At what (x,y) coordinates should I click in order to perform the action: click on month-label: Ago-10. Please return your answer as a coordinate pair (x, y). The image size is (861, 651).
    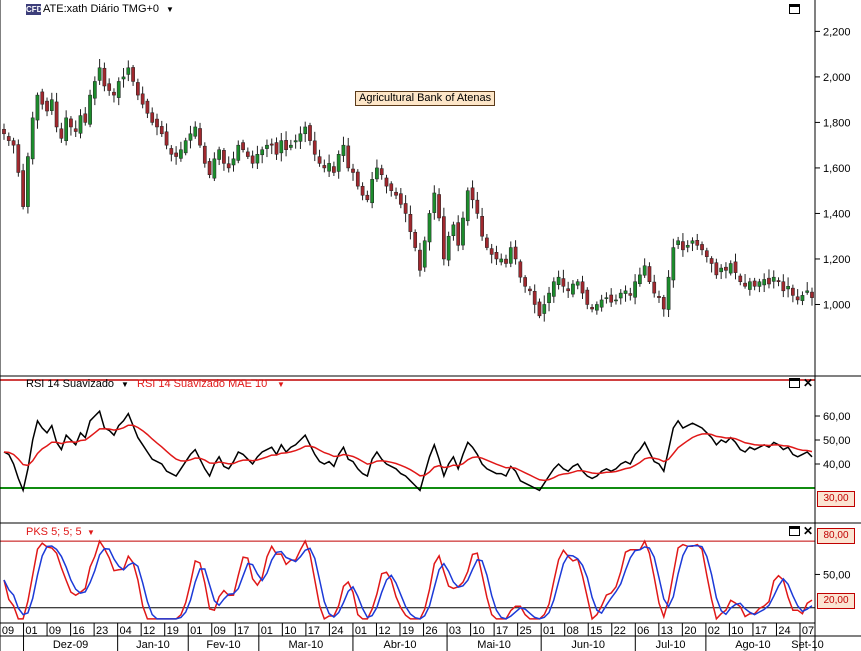
    Looking at the image, I should click on (752, 645).